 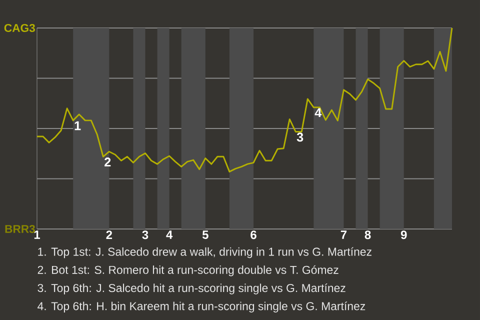 I want to click on text: 2. Bot 1st: S. Romero hit a run-scoring double vs T. Gómez, so click(x=188, y=270).